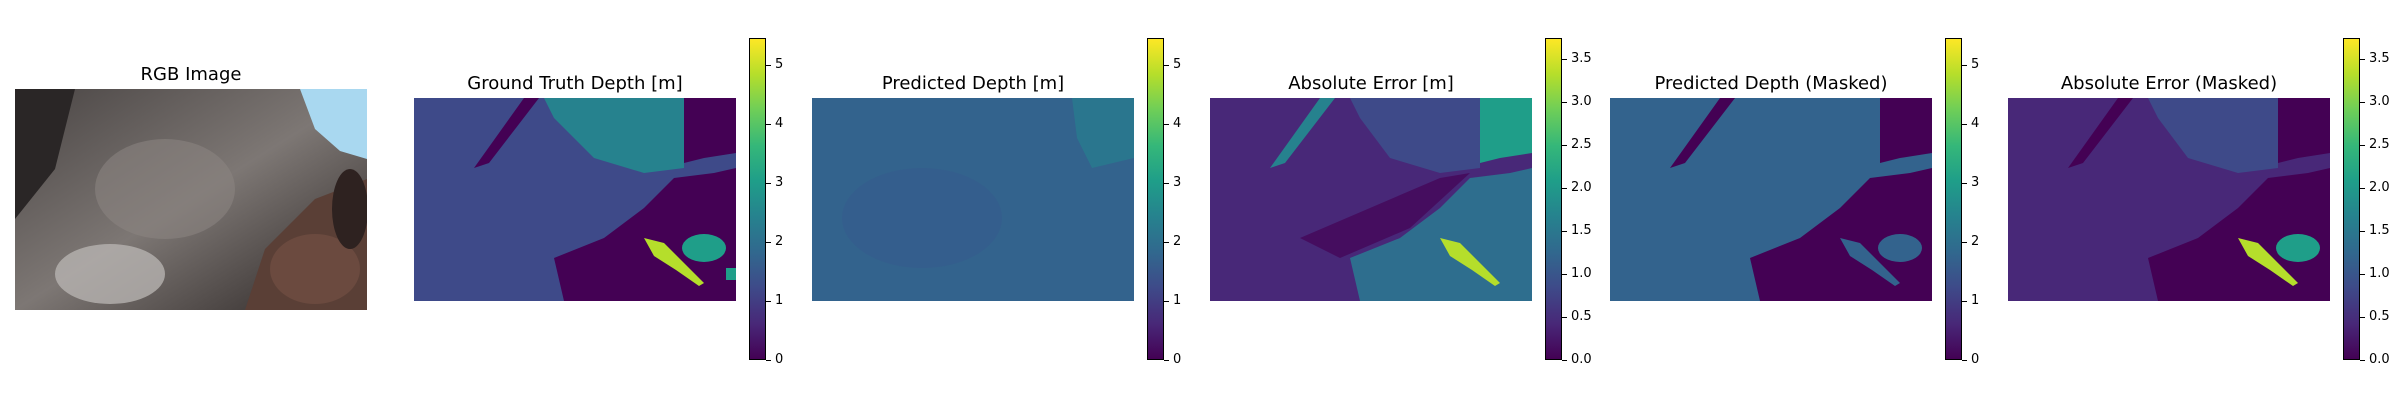 This screenshot has height=400, width=2400. What do you see at coordinates (1184, 202) in the screenshot?
I see `pred-colorbar-ticks: 0 1 2 3 4 5` at bounding box center [1184, 202].